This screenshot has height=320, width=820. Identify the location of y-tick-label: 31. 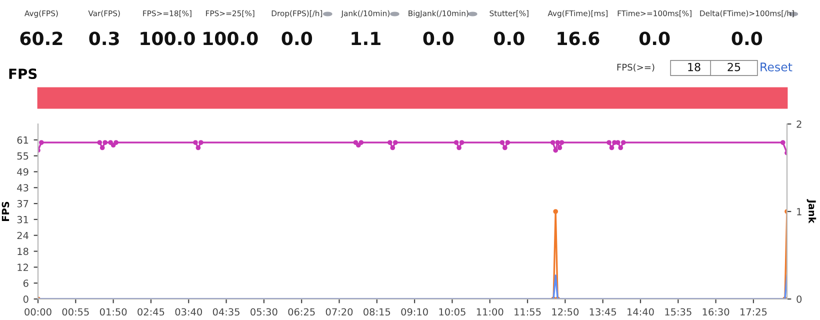
(22, 220).